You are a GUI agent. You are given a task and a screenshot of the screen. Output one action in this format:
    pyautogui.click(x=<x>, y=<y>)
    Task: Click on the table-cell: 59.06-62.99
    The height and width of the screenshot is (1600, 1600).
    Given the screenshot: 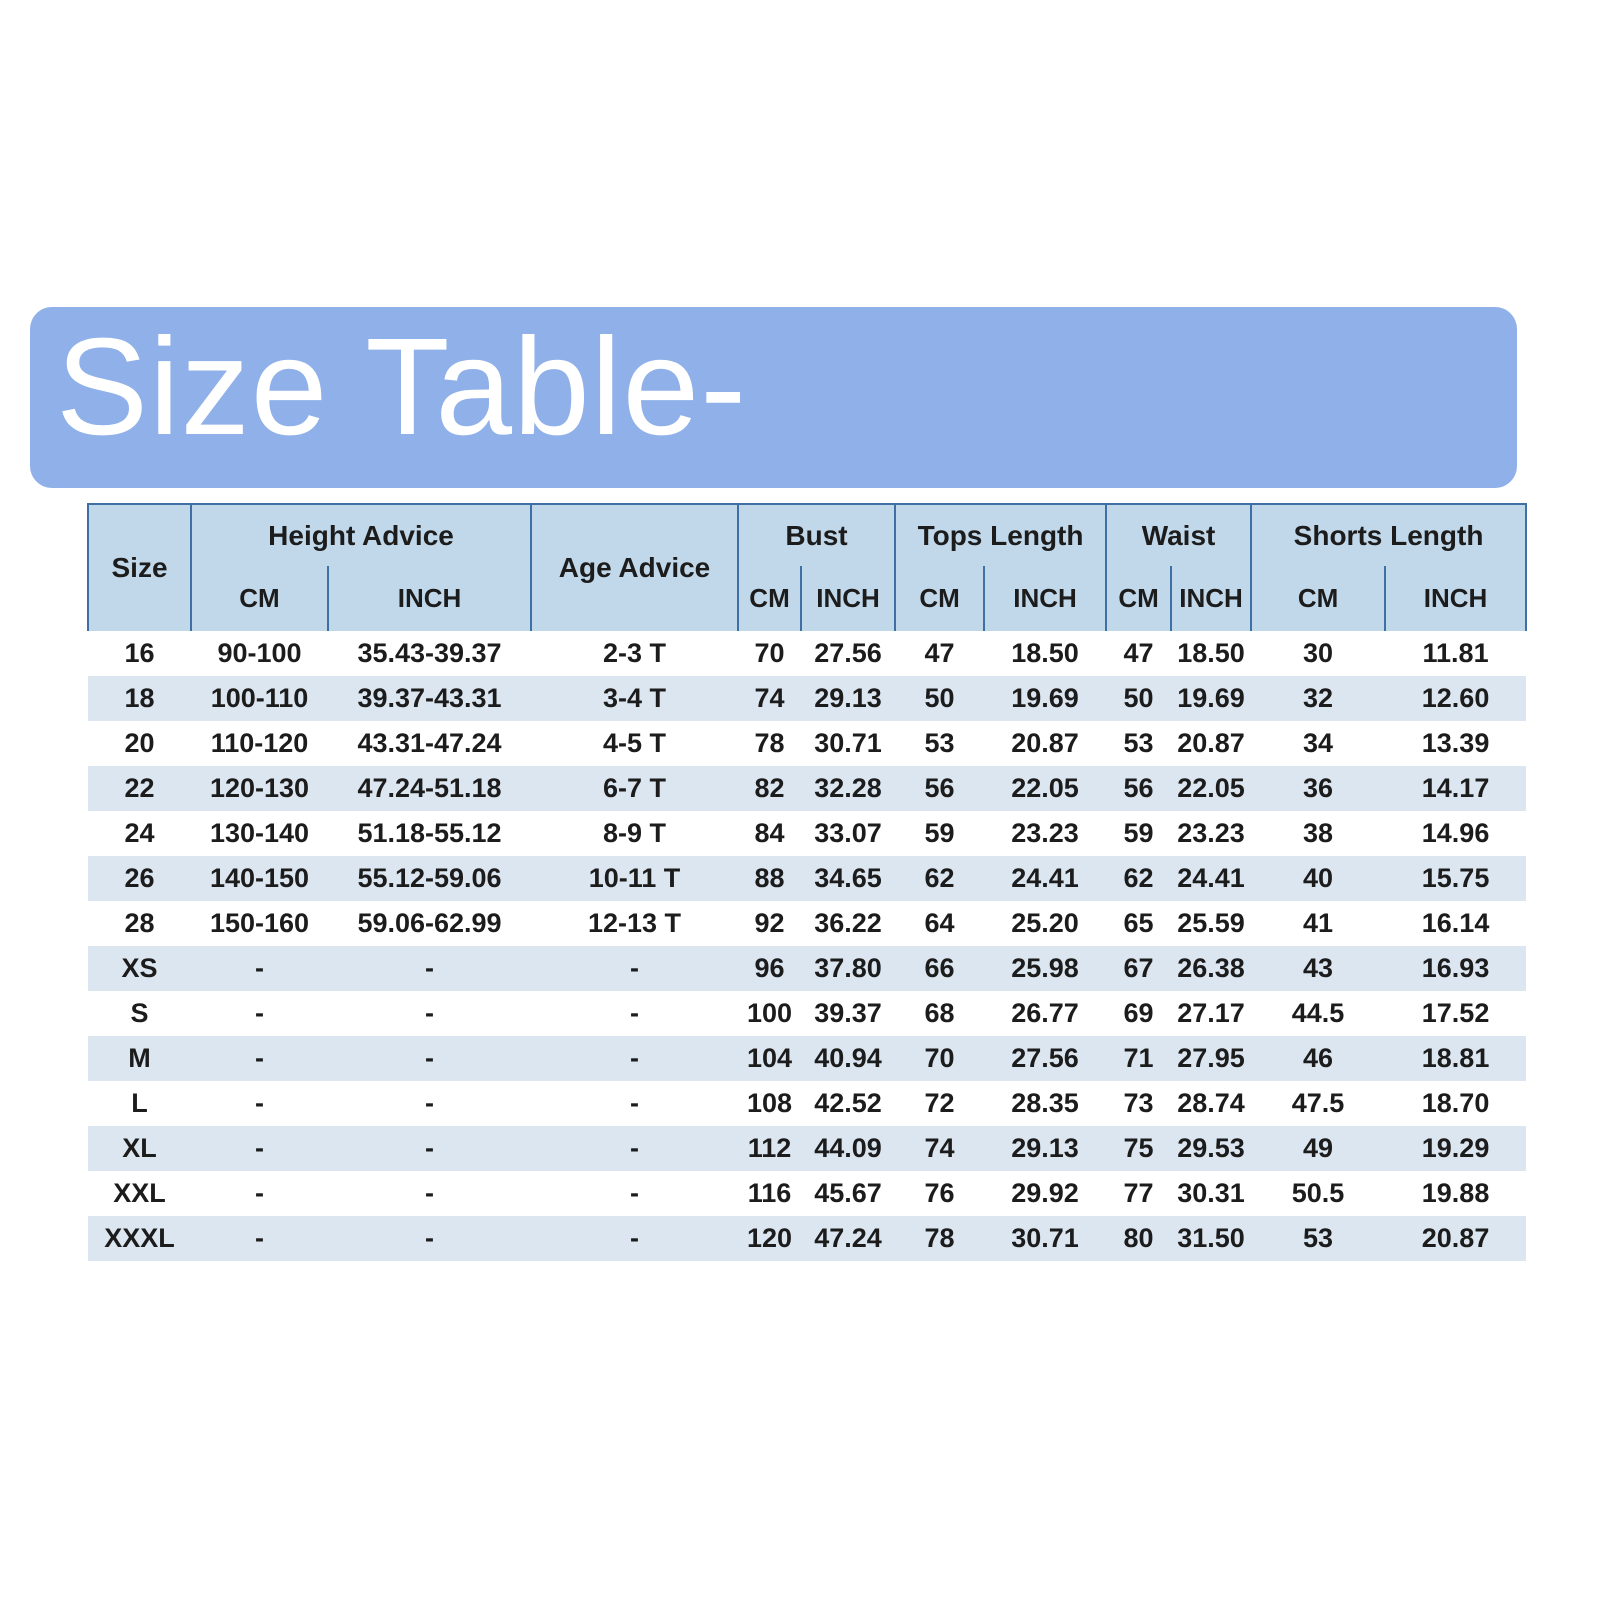 What is the action you would take?
    pyautogui.click(x=429, y=923)
    